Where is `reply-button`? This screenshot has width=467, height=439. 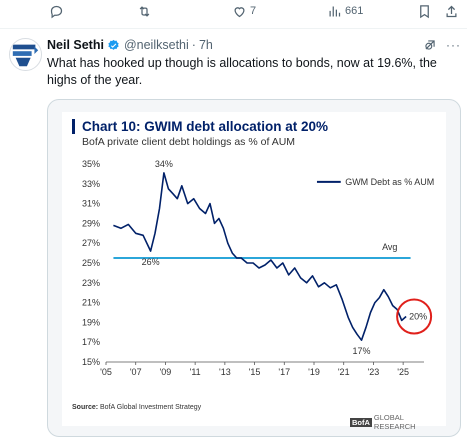 reply-button is located at coordinates (58, 11).